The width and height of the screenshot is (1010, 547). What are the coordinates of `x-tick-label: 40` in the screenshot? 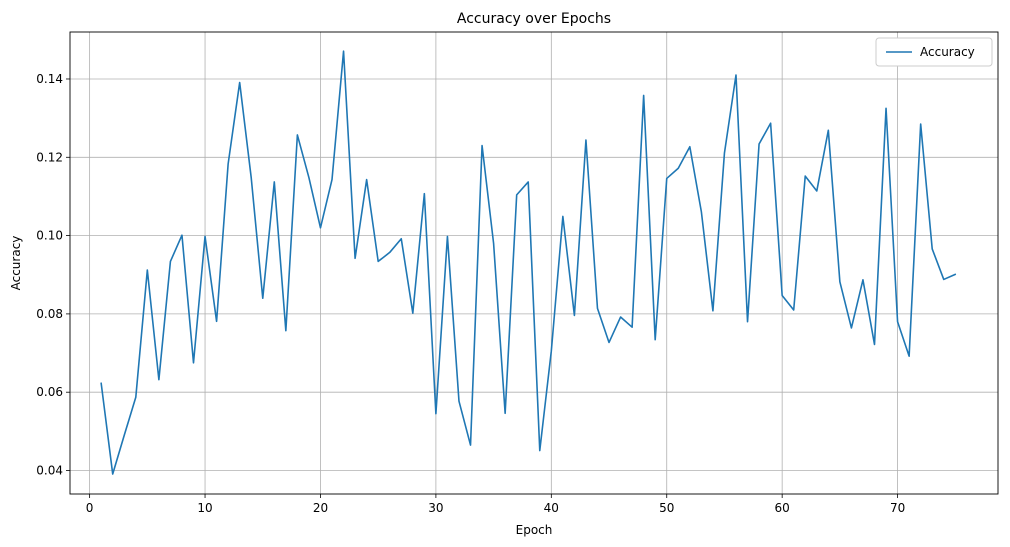 It's located at (551, 508).